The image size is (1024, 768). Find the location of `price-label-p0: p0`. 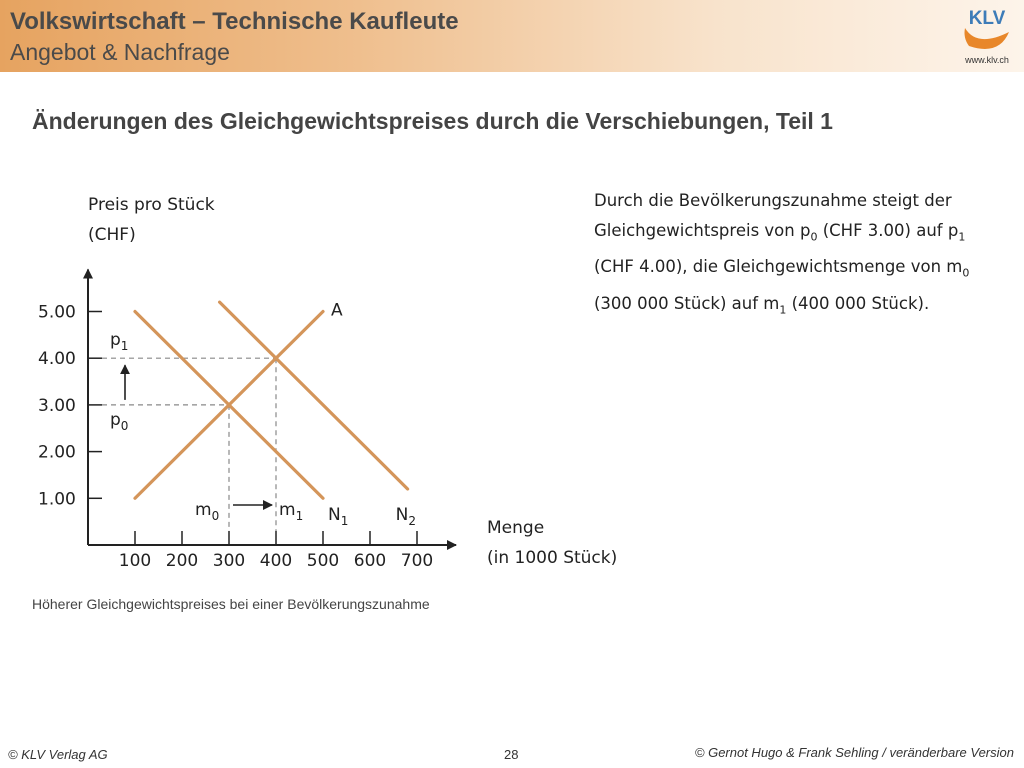

price-label-p0: p0 is located at coordinates (119, 421).